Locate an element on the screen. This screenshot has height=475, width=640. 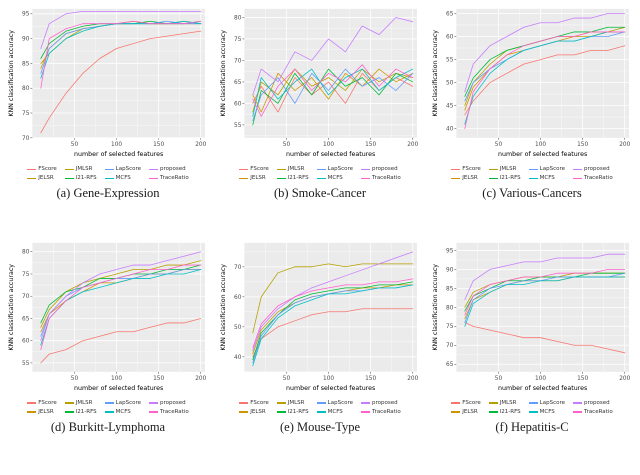
legend-entry-TraceRatio: TraceRatio is located at coordinates (593, 178).